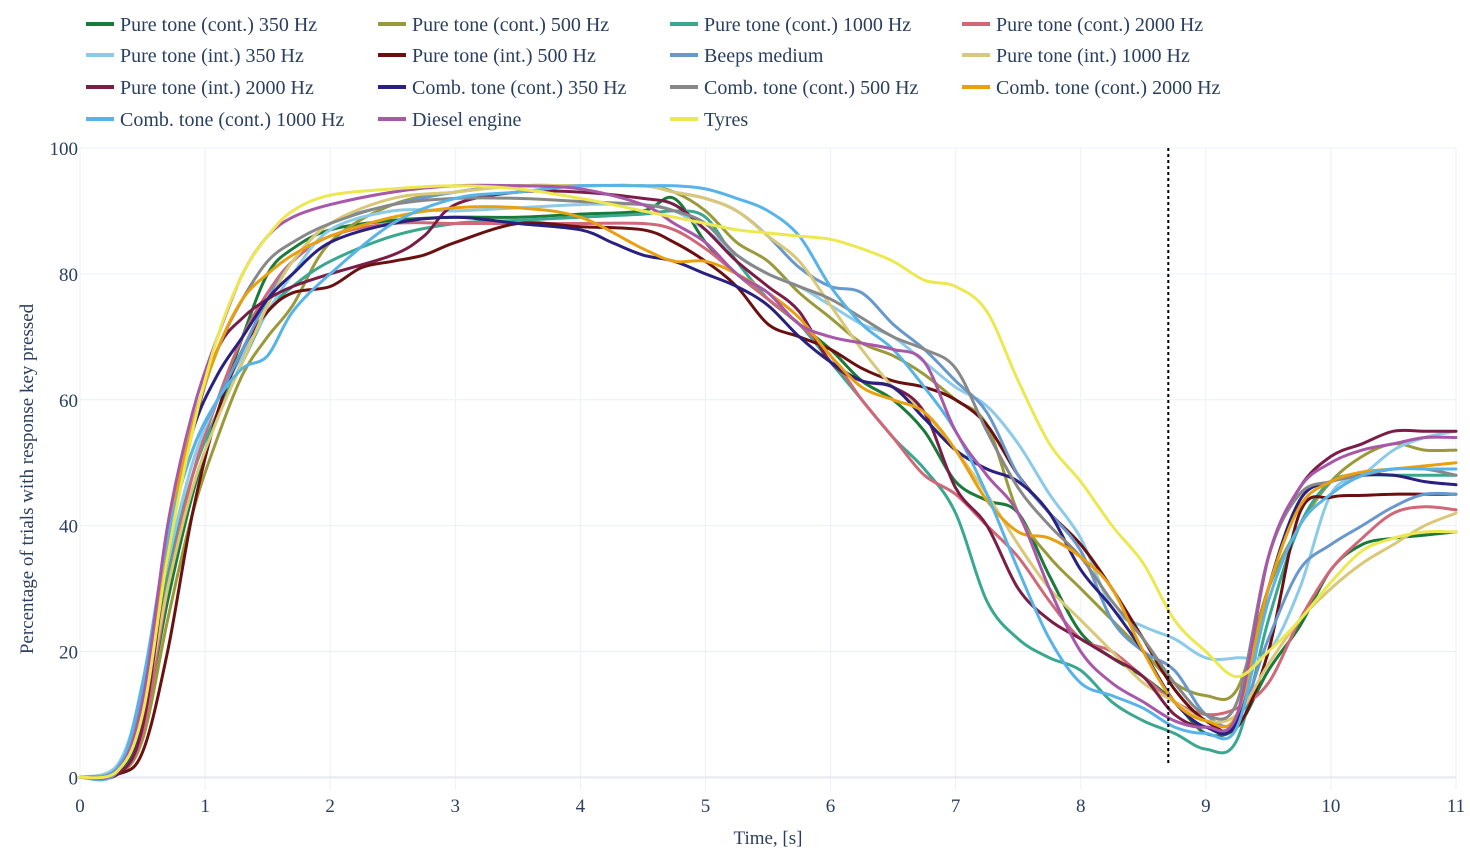 The image size is (1470, 850). What do you see at coordinates (74, 778) in the screenshot?
I see `y-tick-label-0: 0` at bounding box center [74, 778].